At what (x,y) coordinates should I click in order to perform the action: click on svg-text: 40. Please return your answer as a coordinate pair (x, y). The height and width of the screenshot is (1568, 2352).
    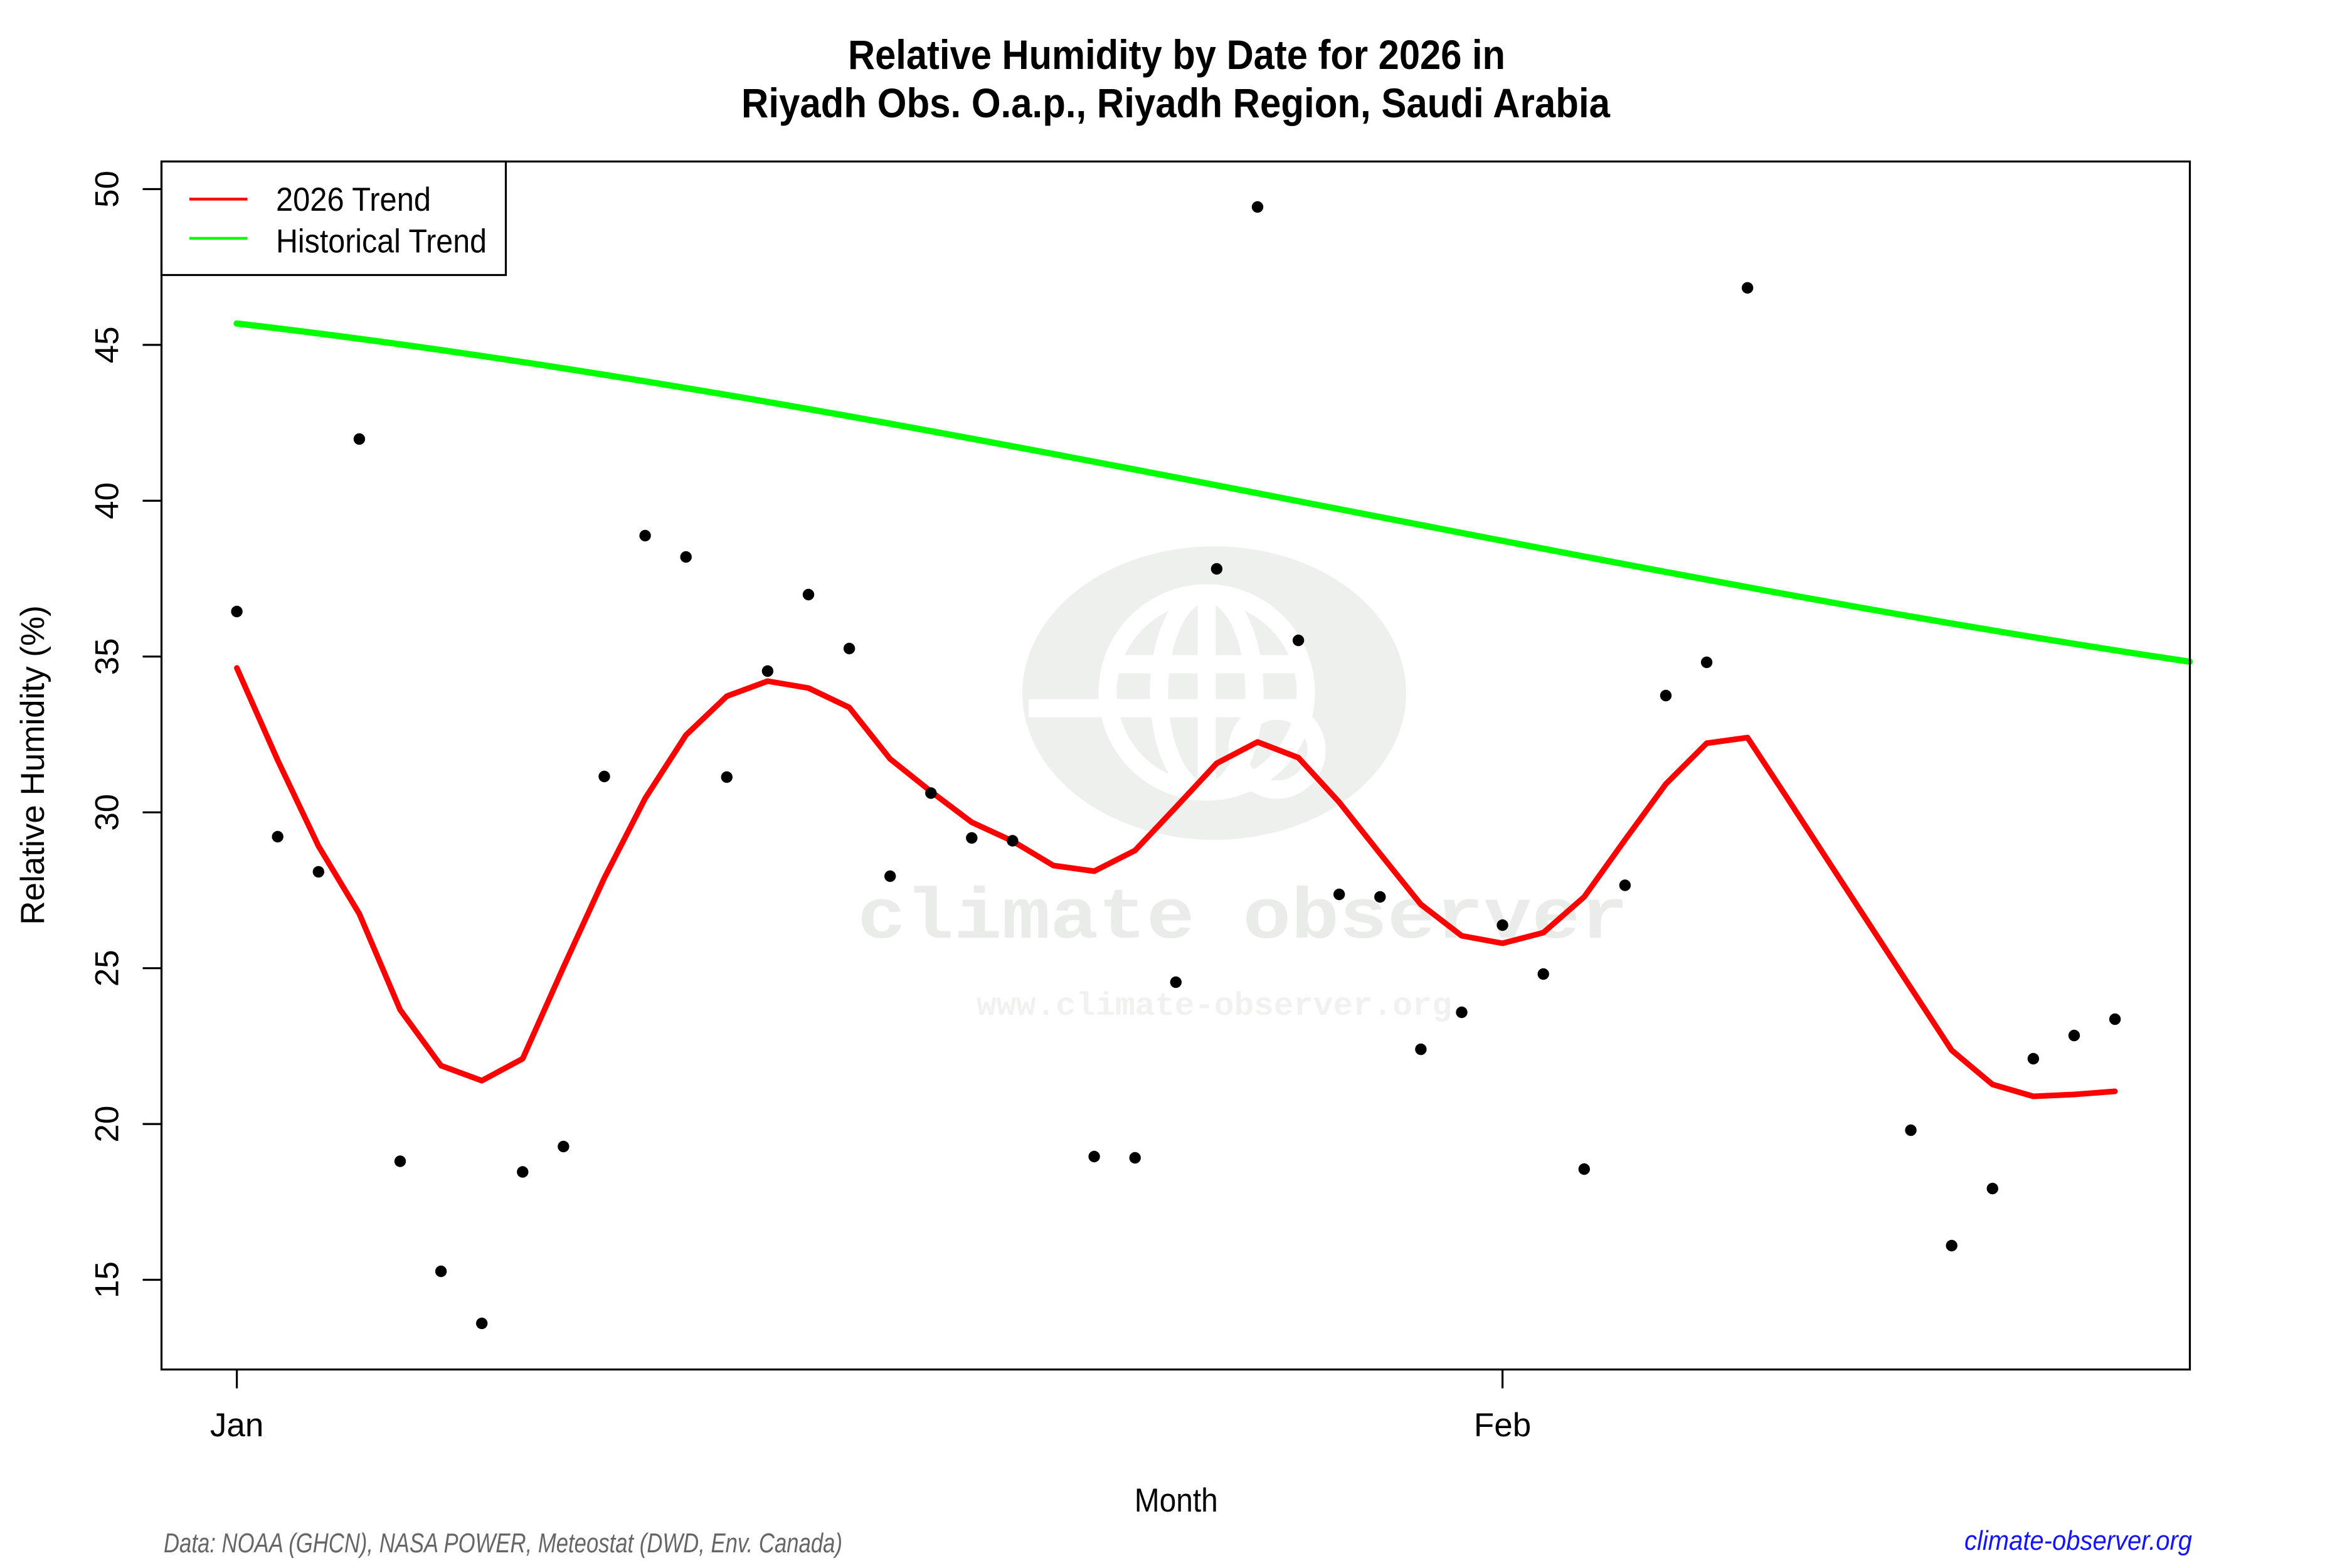
    Looking at the image, I should click on (107, 500).